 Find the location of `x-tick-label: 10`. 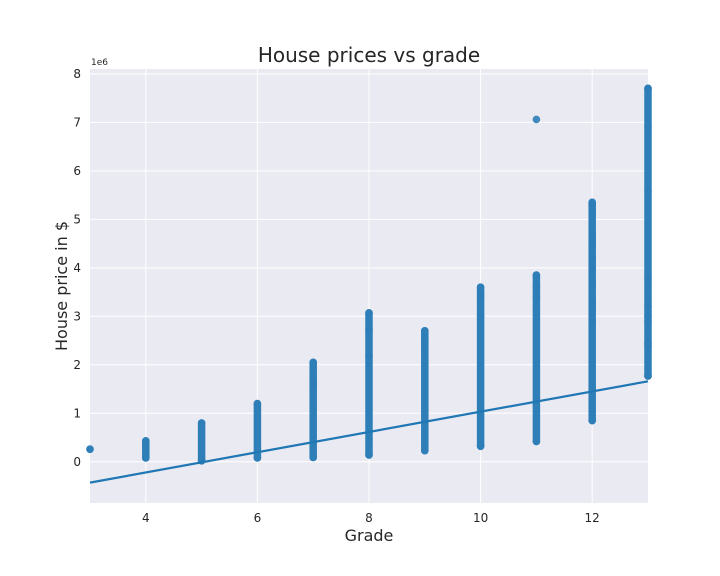

x-tick-label: 10 is located at coordinates (480, 518).